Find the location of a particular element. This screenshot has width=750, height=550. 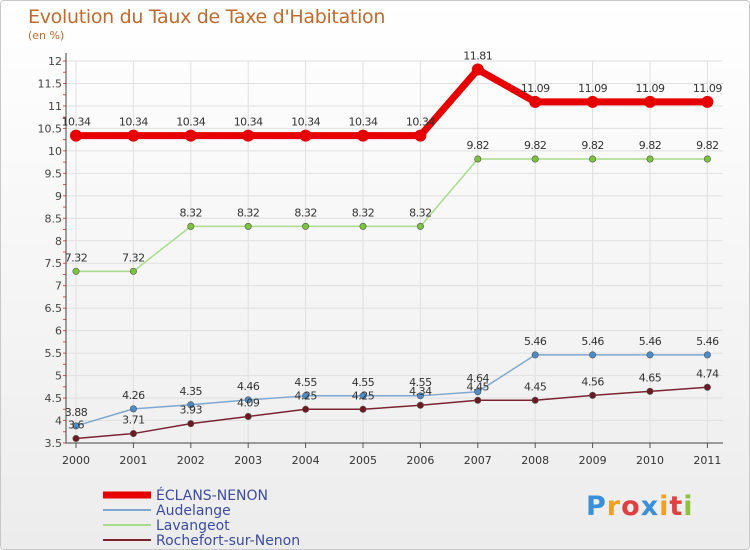

x-tick-label: 2001 is located at coordinates (133, 460).